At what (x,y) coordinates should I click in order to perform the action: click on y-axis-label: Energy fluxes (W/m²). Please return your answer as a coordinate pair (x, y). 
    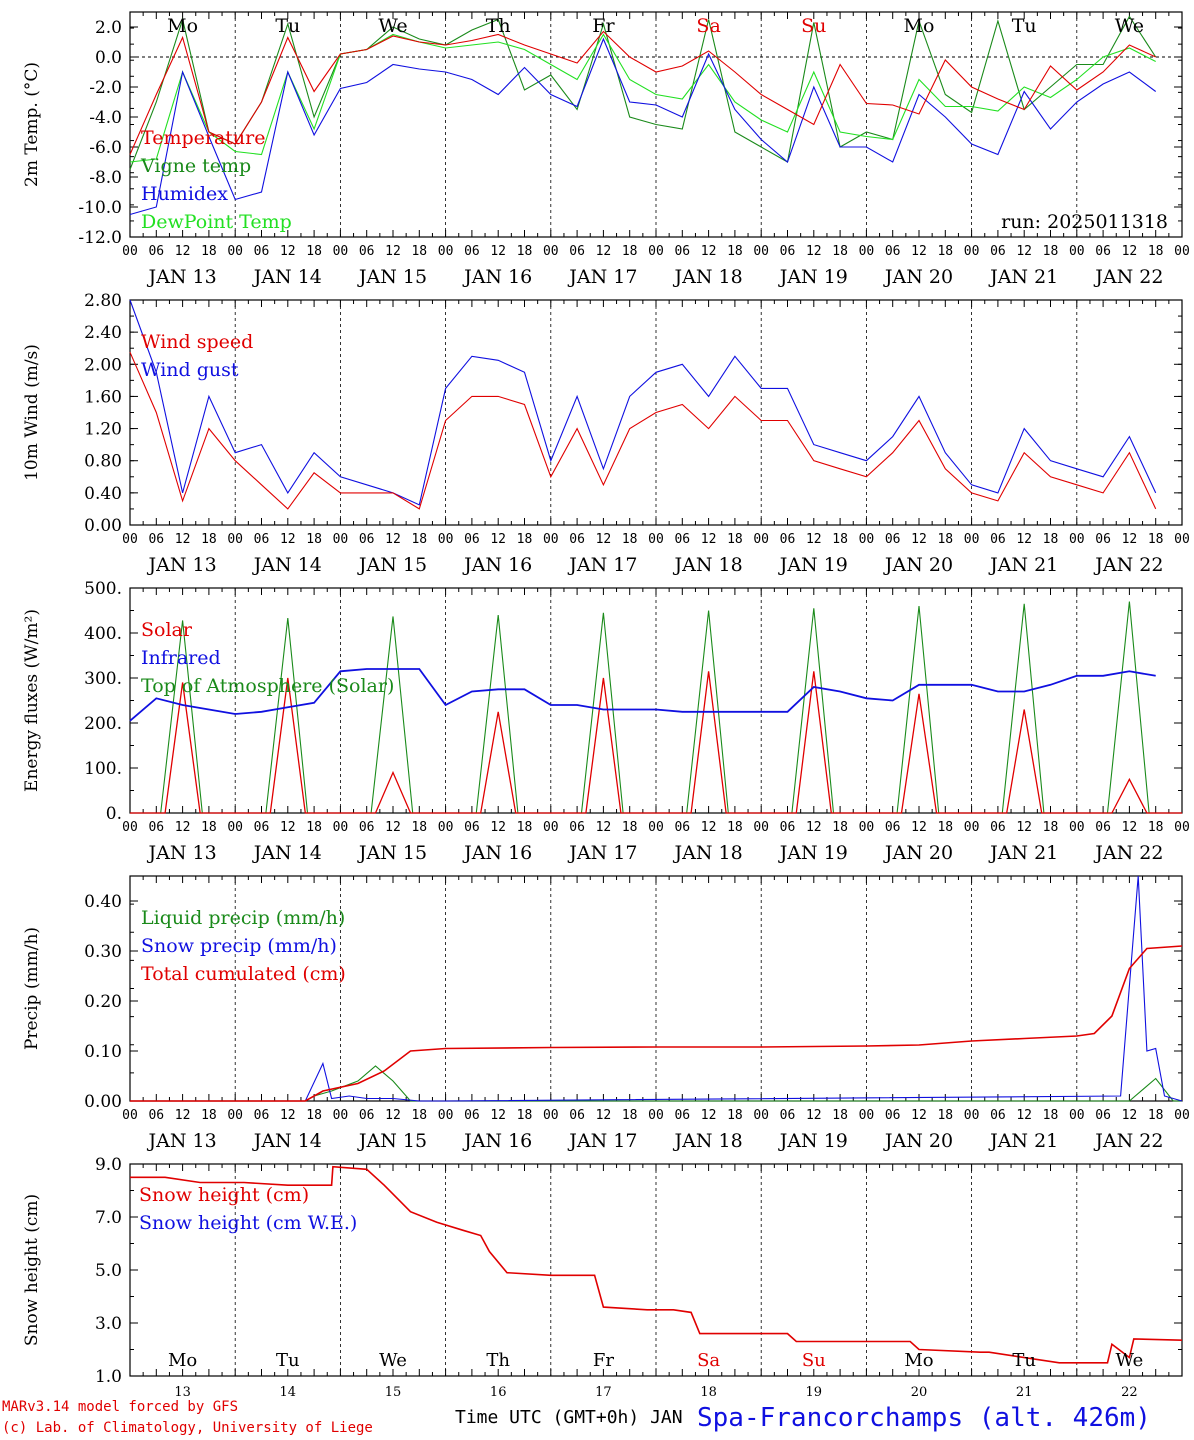
    Looking at the image, I should click on (32, 700).